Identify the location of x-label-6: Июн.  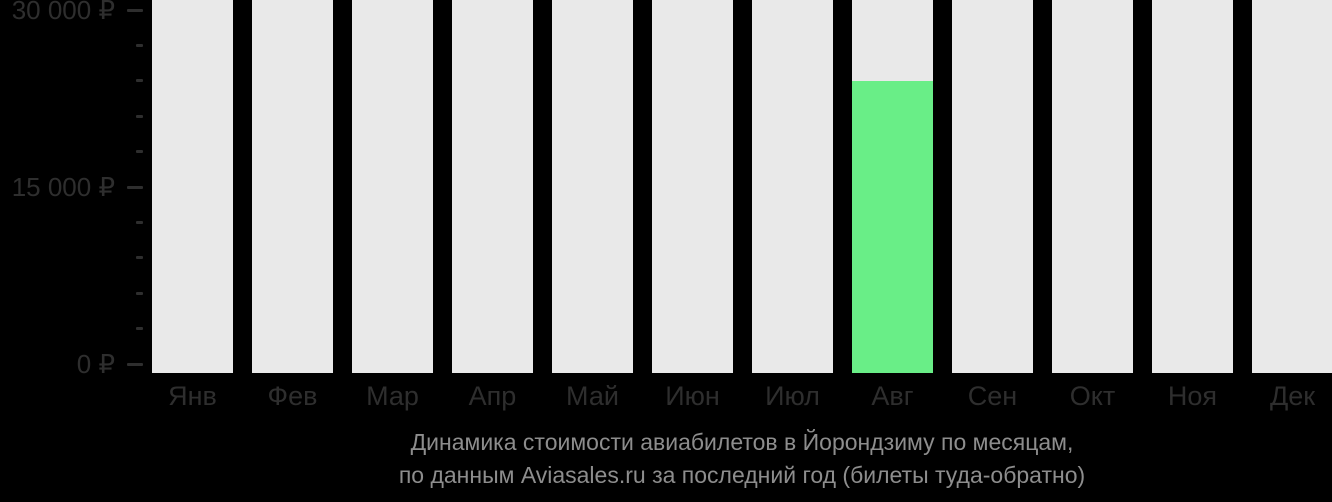
(692, 396).